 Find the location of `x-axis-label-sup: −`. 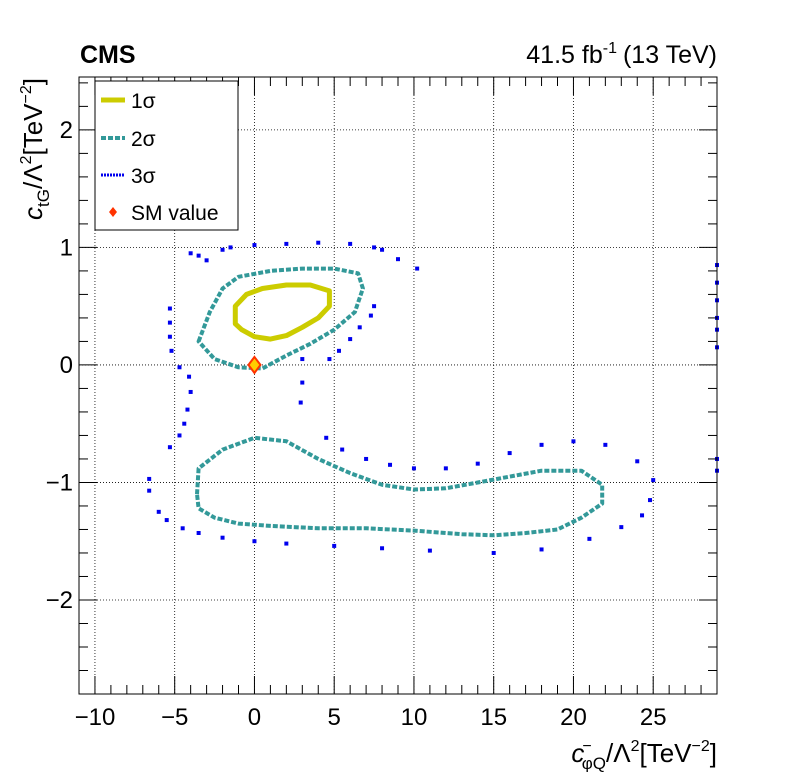

x-axis-label-sup: − is located at coordinates (586, 746).